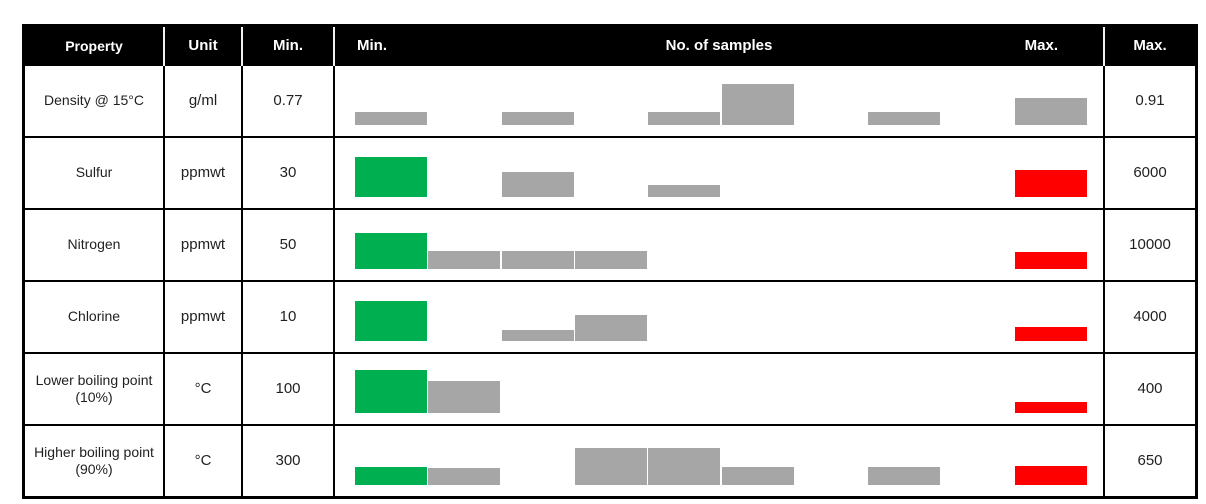 Image resolution: width=1206 pixels, height=504 pixels. What do you see at coordinates (202, 101) in the screenshot?
I see `unit-cell: g/ml` at bounding box center [202, 101].